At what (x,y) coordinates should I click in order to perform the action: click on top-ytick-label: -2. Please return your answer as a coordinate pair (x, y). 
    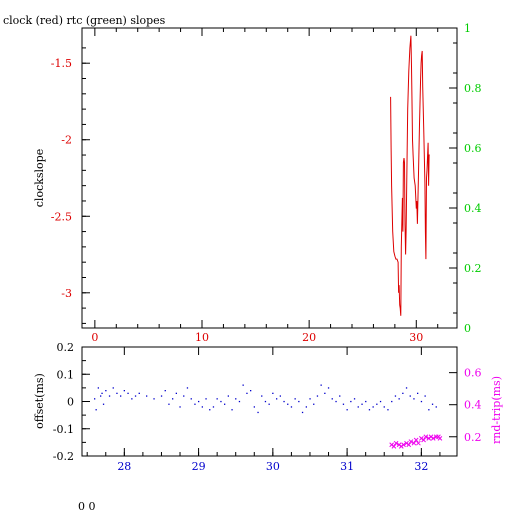
    Looking at the image, I should click on (66, 140).